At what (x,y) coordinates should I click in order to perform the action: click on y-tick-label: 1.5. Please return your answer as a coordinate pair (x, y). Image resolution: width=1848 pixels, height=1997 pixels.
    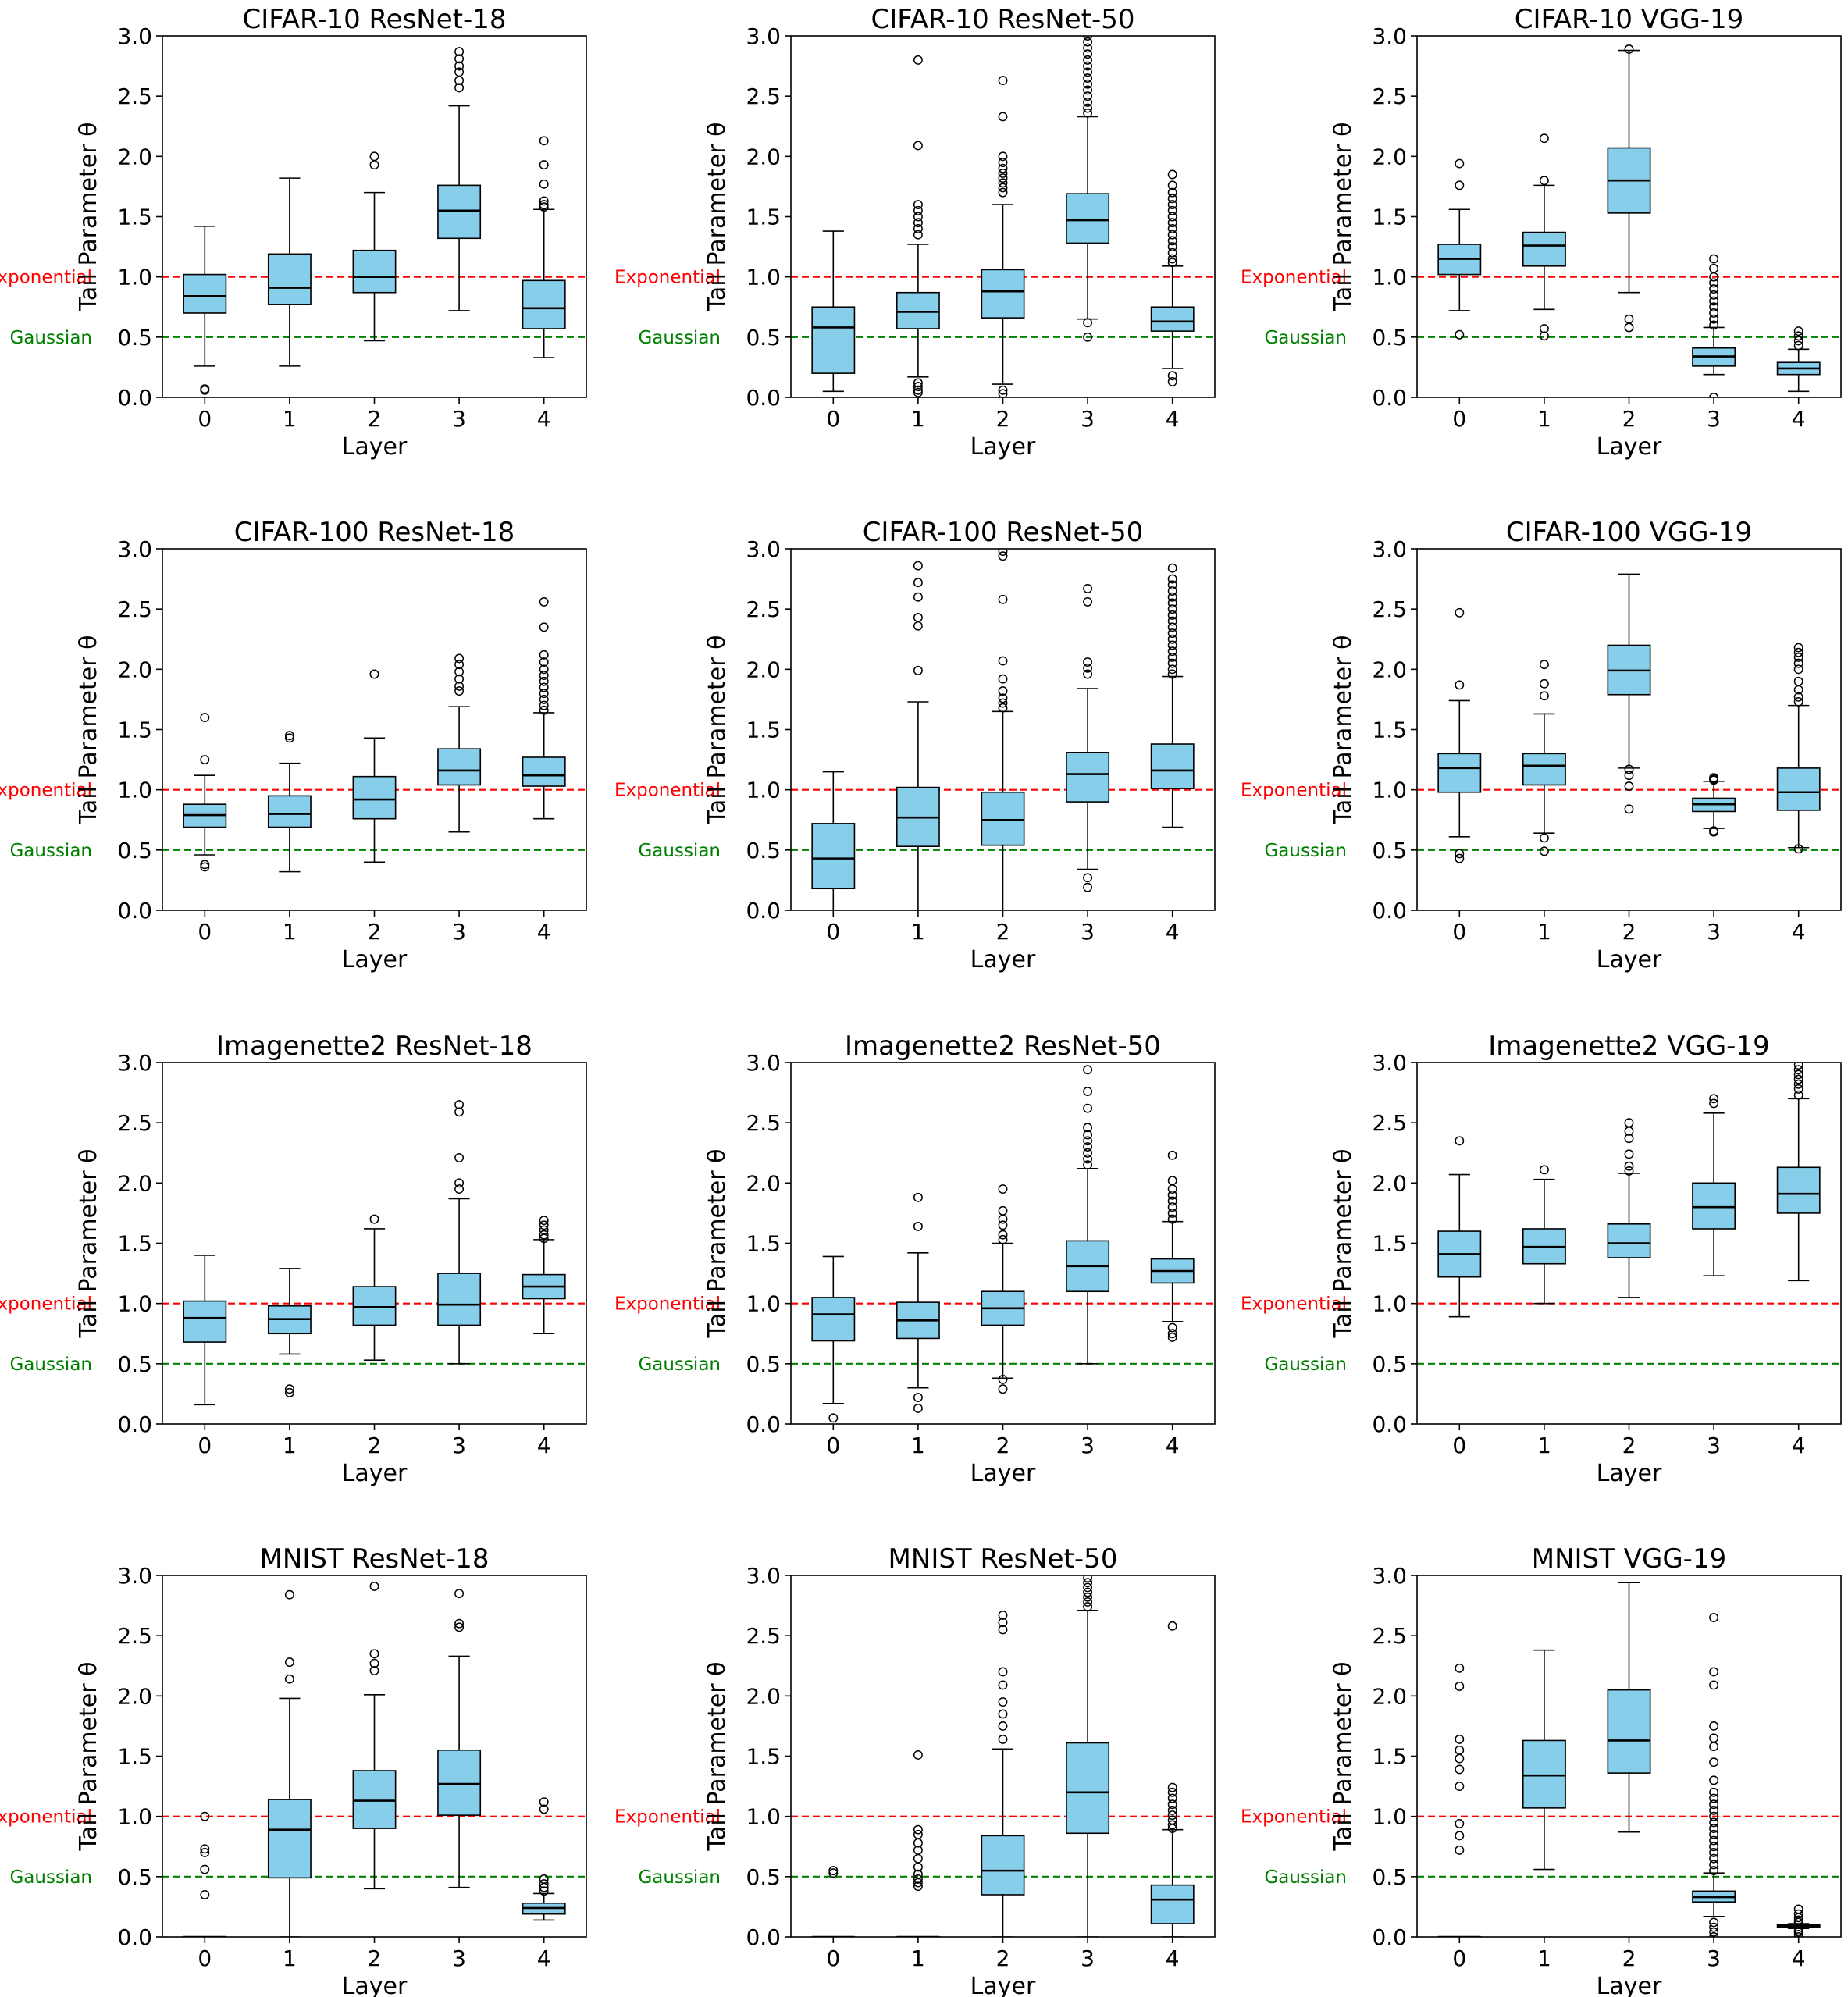
    Looking at the image, I should click on (1389, 1757).